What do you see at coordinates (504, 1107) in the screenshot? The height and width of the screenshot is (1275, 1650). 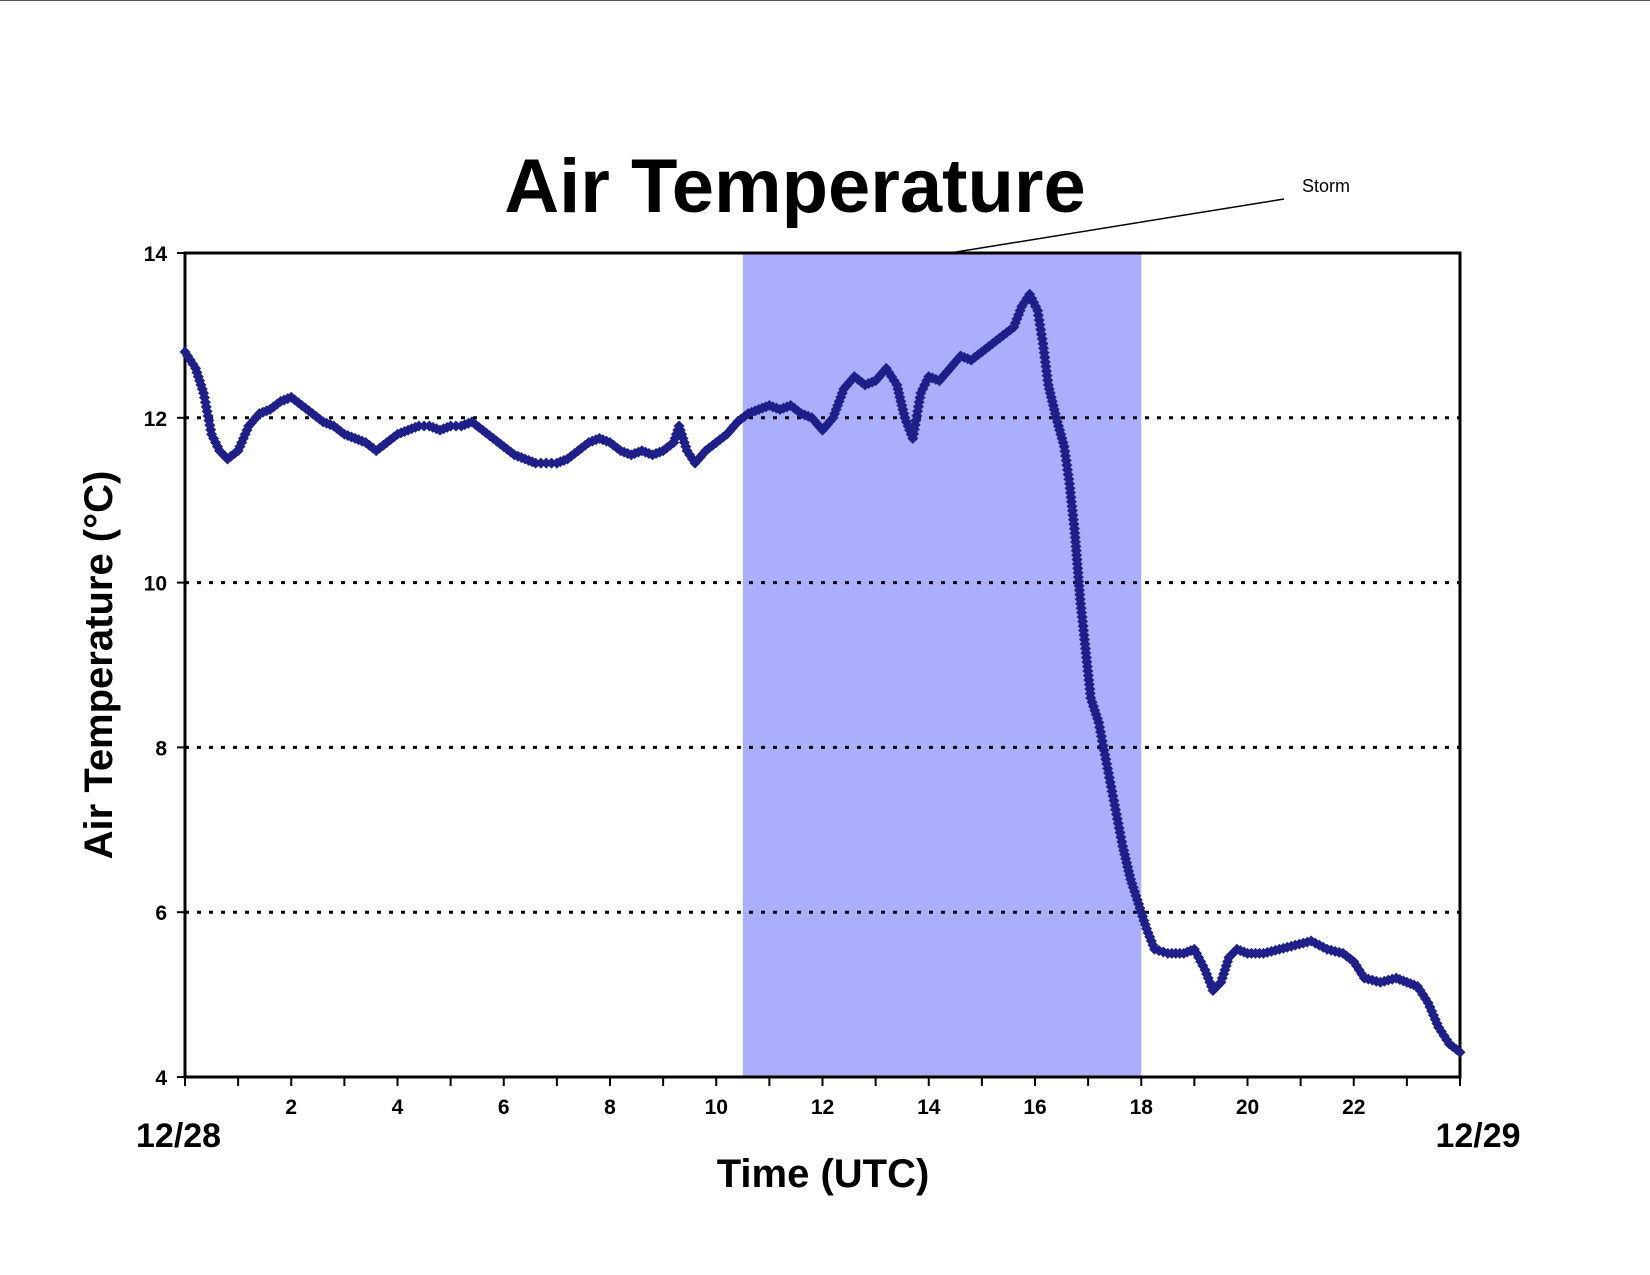 I see `x-tick-label: 6` at bounding box center [504, 1107].